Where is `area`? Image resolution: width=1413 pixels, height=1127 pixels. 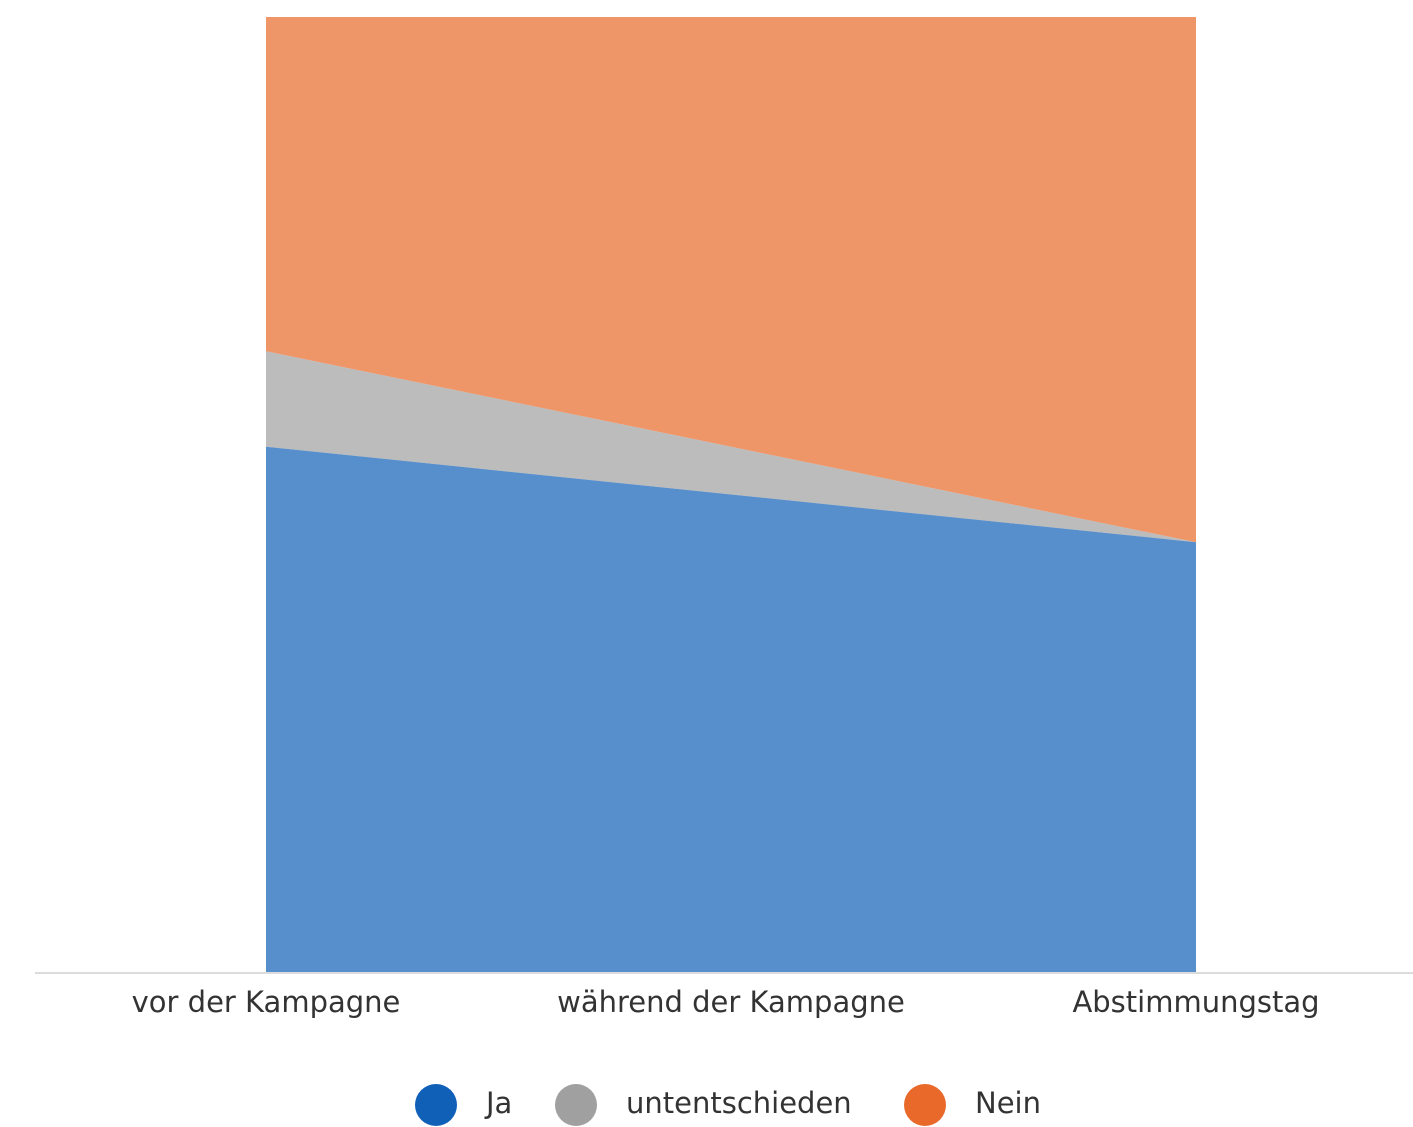
area is located at coordinates (731, 447).